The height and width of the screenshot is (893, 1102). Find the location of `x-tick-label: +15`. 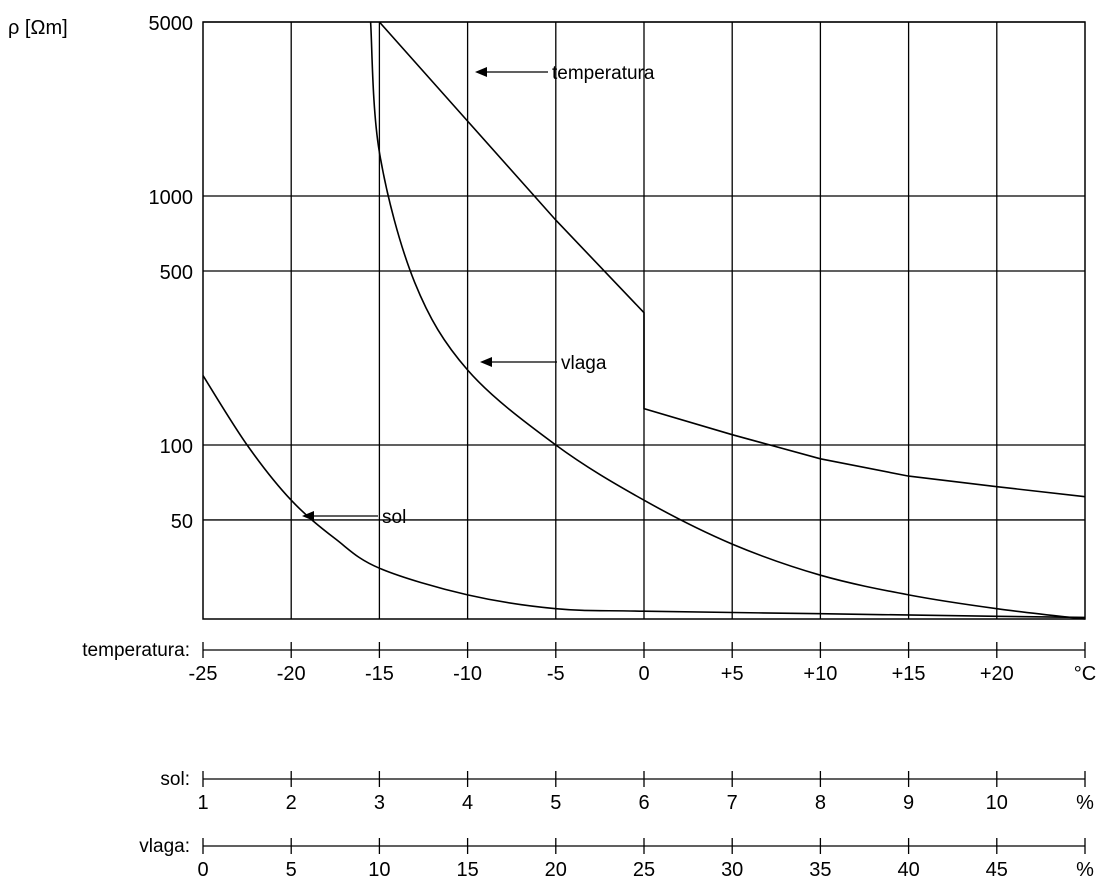

x-tick-label: +15 is located at coordinates (909, 674).